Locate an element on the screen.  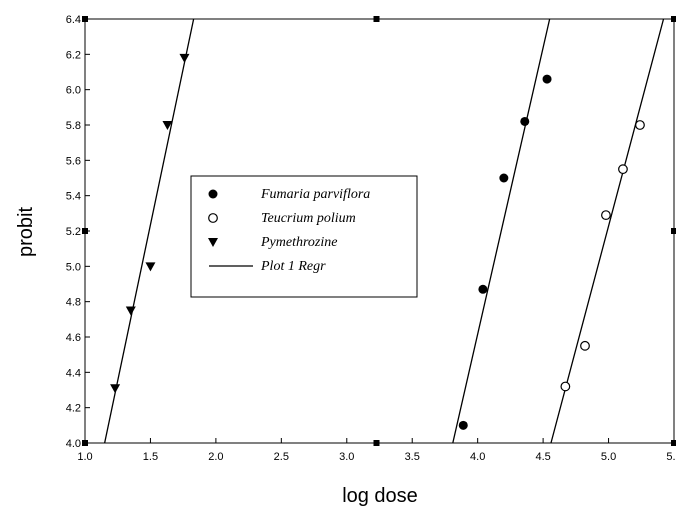
x-tick-label: 1.5 is located at coordinates (150, 457).